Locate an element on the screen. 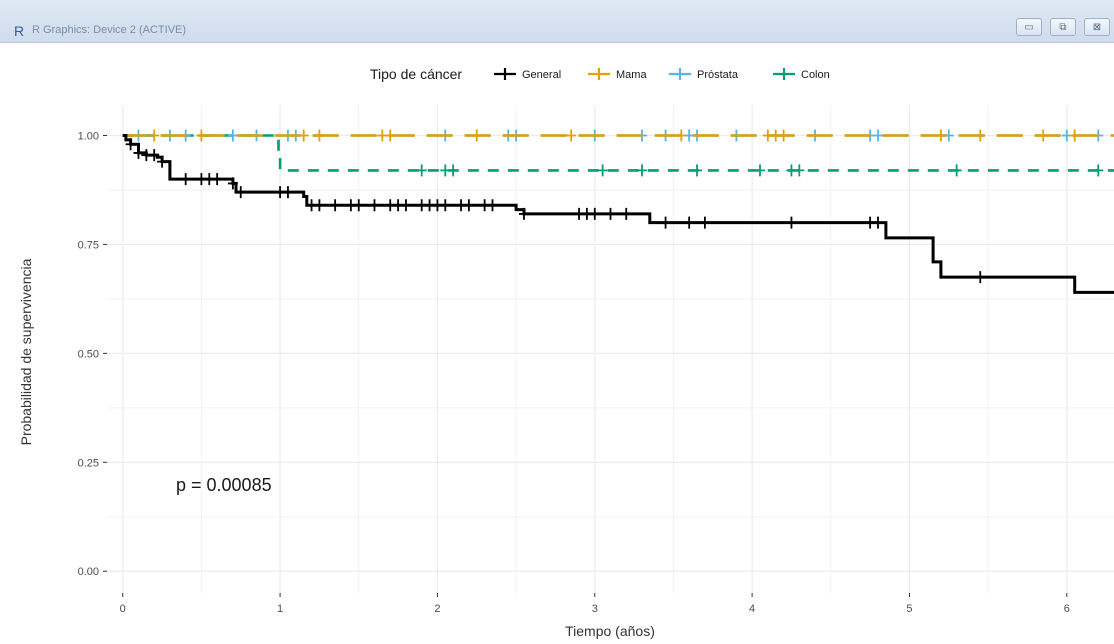  legend-label-colon: Colon is located at coordinates (815, 75).